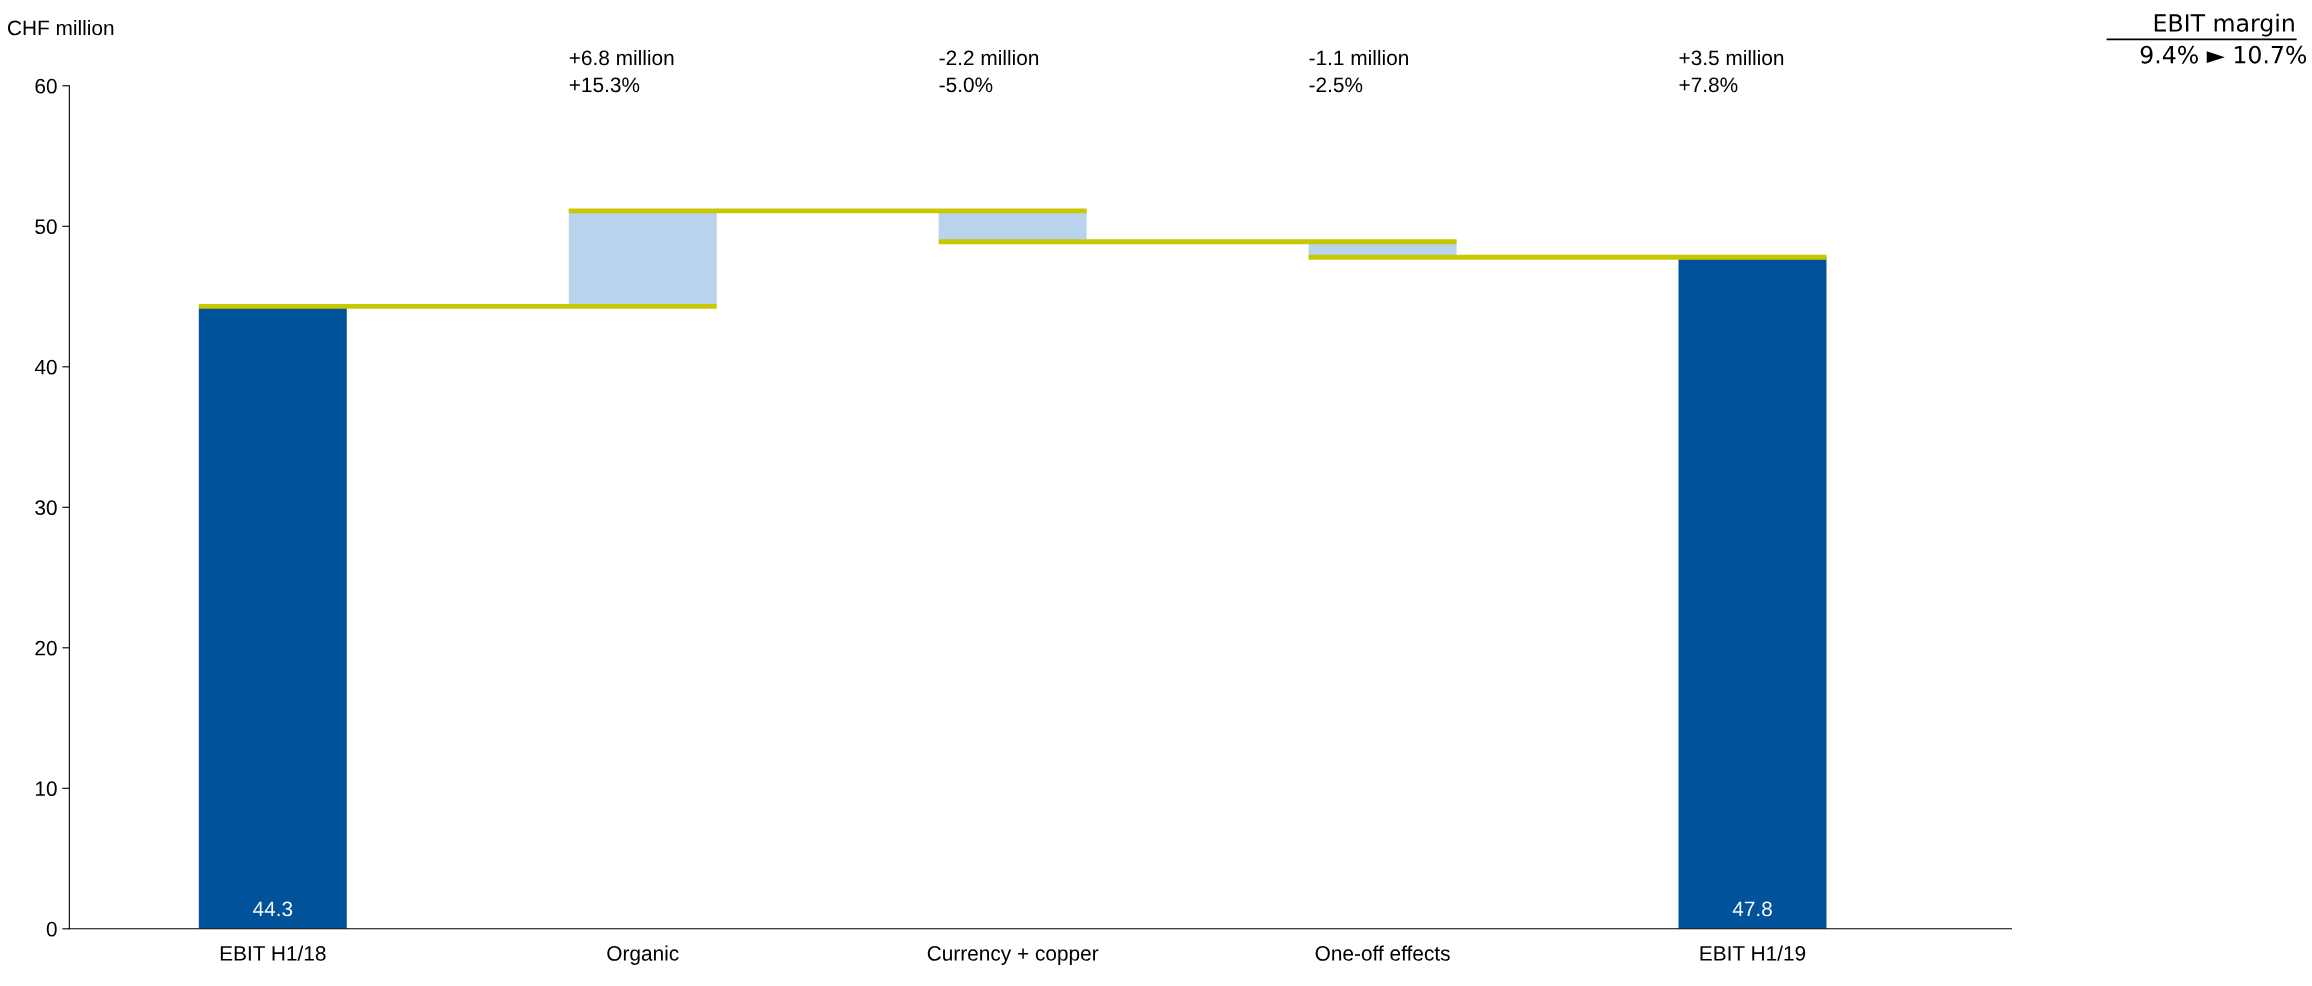 Image resolution: width=2312 pixels, height=986 pixels. Describe the element at coordinates (46, 648) in the screenshot. I see `y-tick-label: 20` at that location.